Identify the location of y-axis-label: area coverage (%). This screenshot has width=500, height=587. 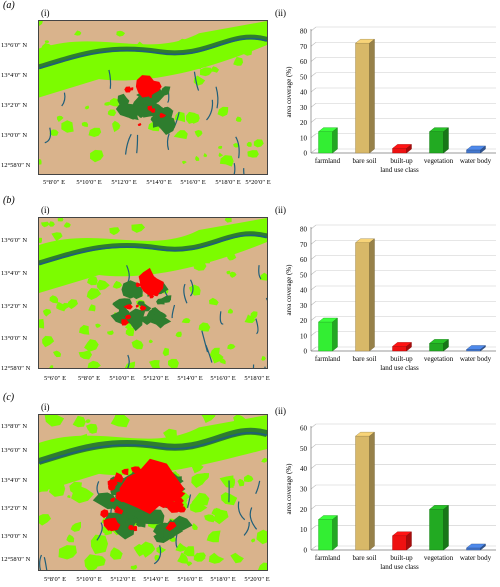
(289, 489).